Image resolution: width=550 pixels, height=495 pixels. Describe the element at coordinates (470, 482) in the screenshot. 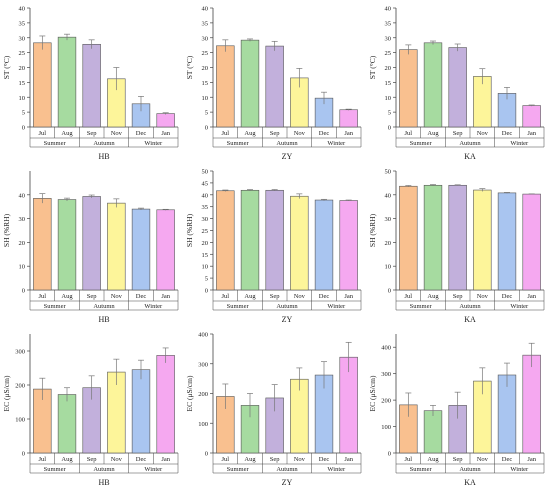

I see `site-label: KA` at that location.